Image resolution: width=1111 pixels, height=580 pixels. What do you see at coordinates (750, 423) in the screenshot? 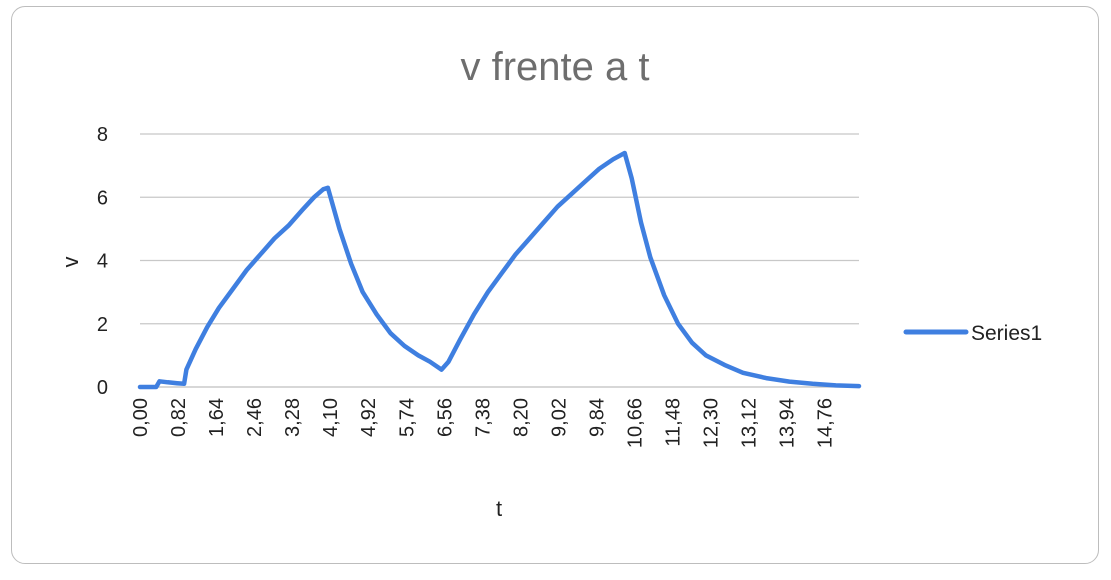
I see `x-tick-label: 13,12` at bounding box center [750, 423].